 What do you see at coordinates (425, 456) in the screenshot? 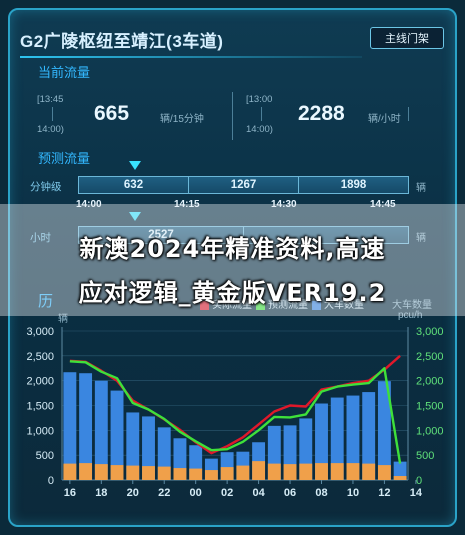
I see `right-axis-tick-label: 500` at bounding box center [425, 456].